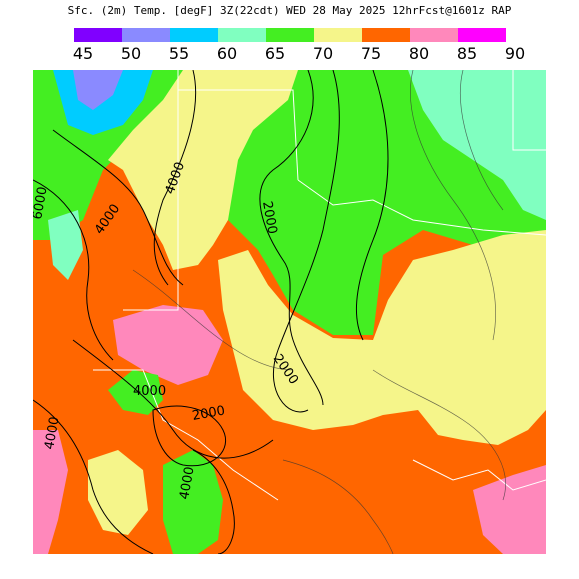 The image size is (579, 579). I want to click on temperature-legend, so click(290, 35).